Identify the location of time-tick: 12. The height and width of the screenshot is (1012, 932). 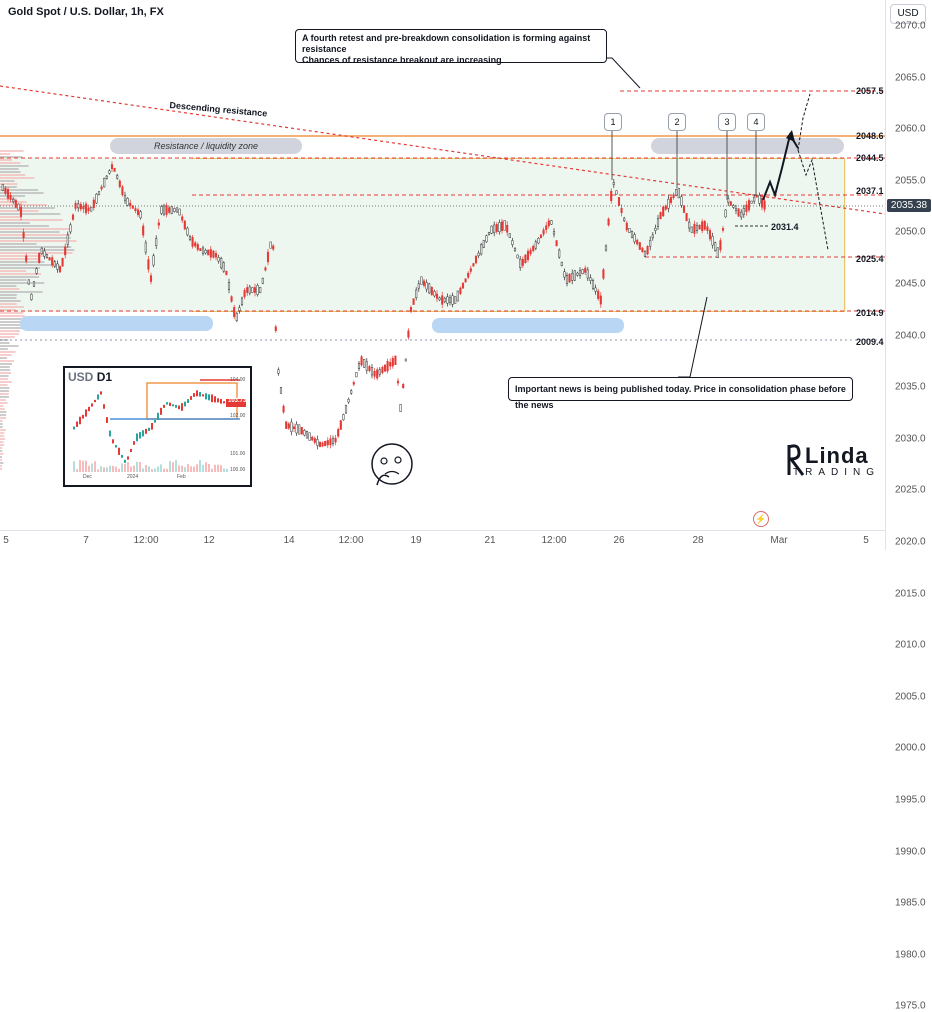
(209, 540).